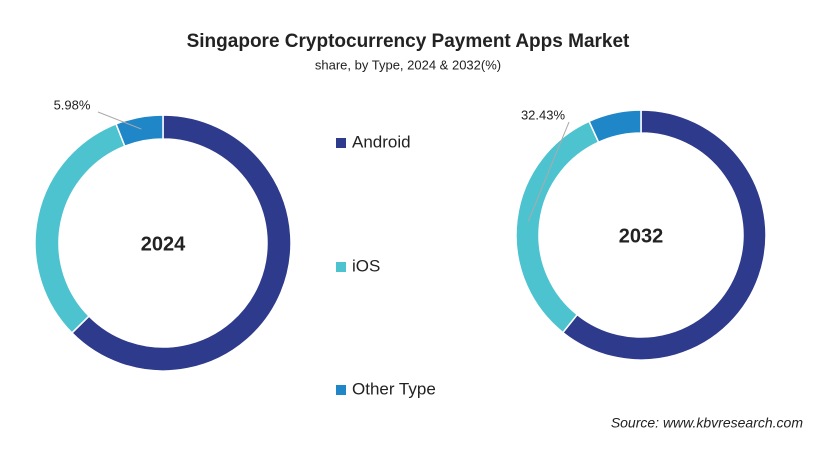 This screenshot has width=816, height=452. I want to click on source: Source: www.kbvresearch.com, so click(707, 423).